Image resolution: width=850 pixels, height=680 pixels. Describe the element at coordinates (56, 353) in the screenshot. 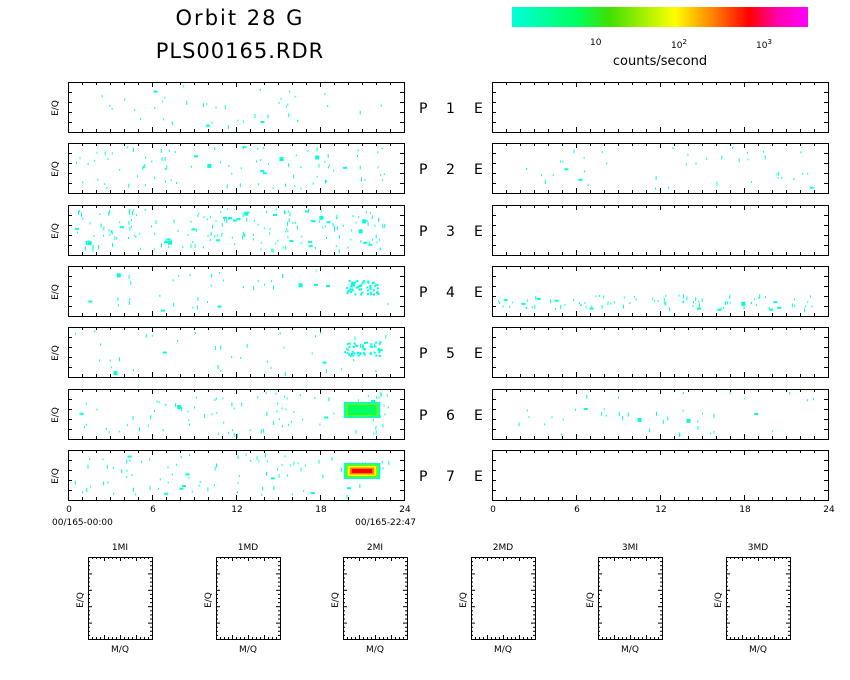

I see `row-5-ylabel-left: E/Q` at that location.